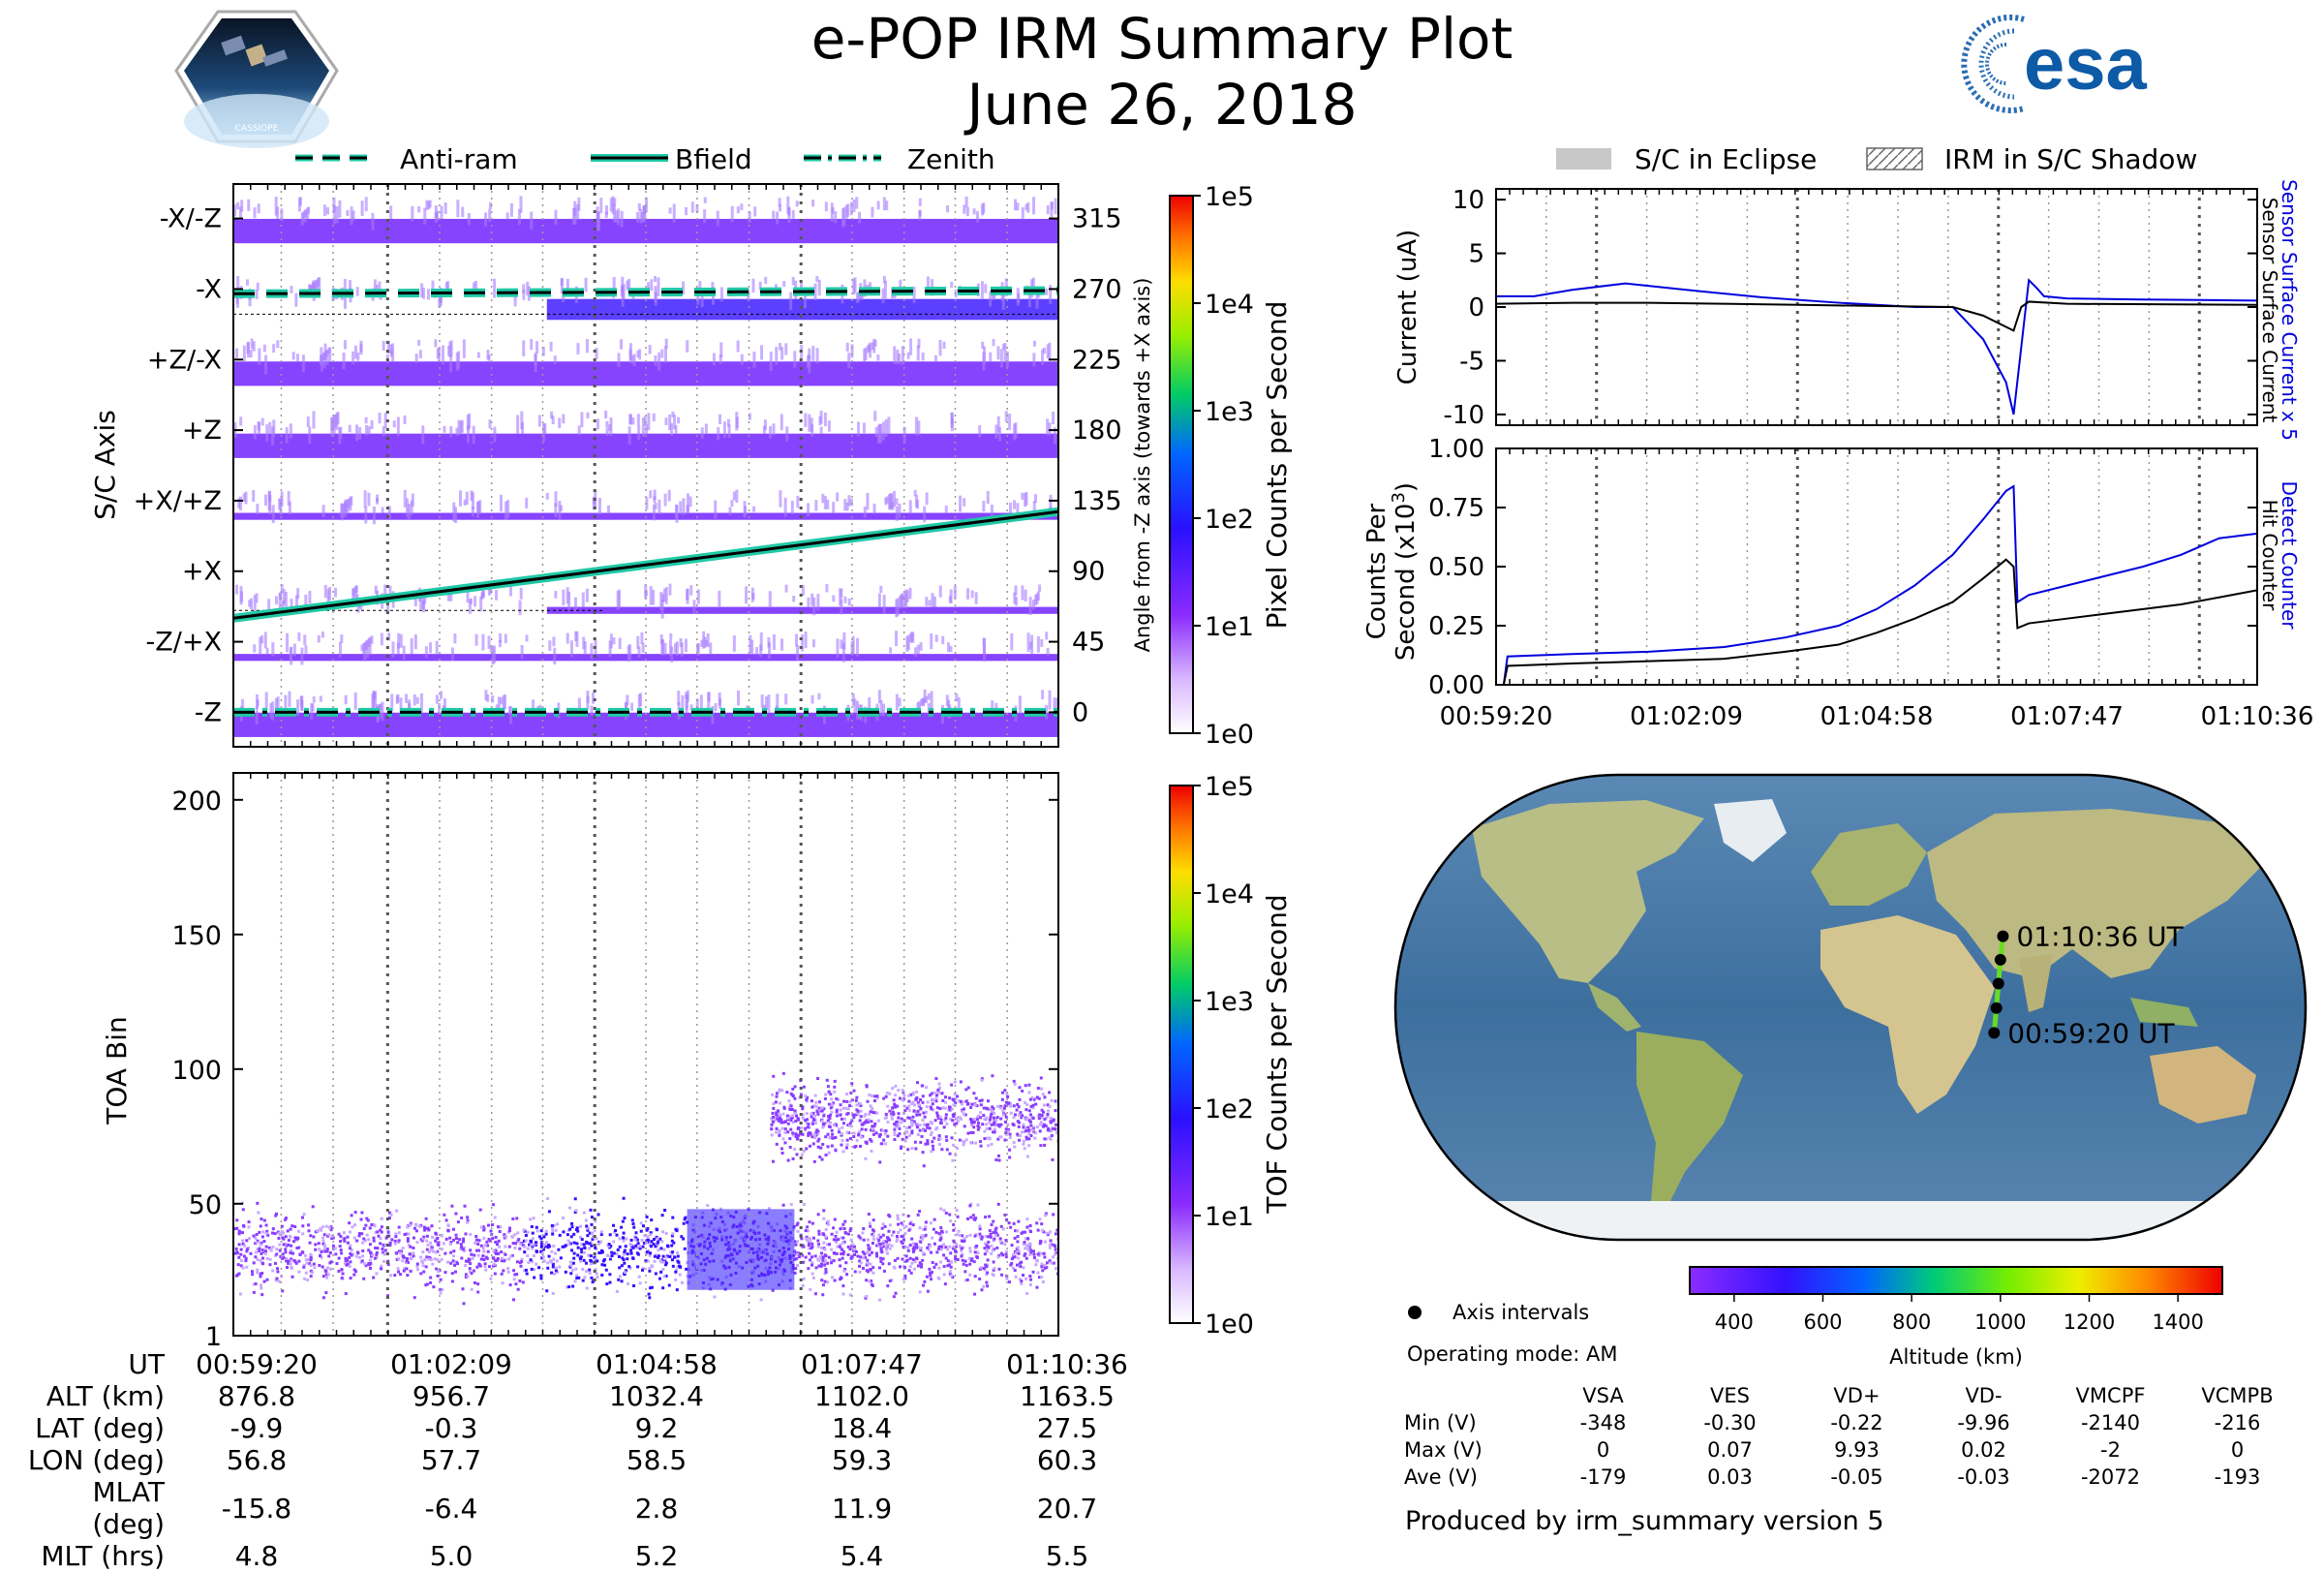  What do you see at coordinates (1726, 159) in the screenshot?
I see `legend-eclipse: S/C in Eclipse` at bounding box center [1726, 159].